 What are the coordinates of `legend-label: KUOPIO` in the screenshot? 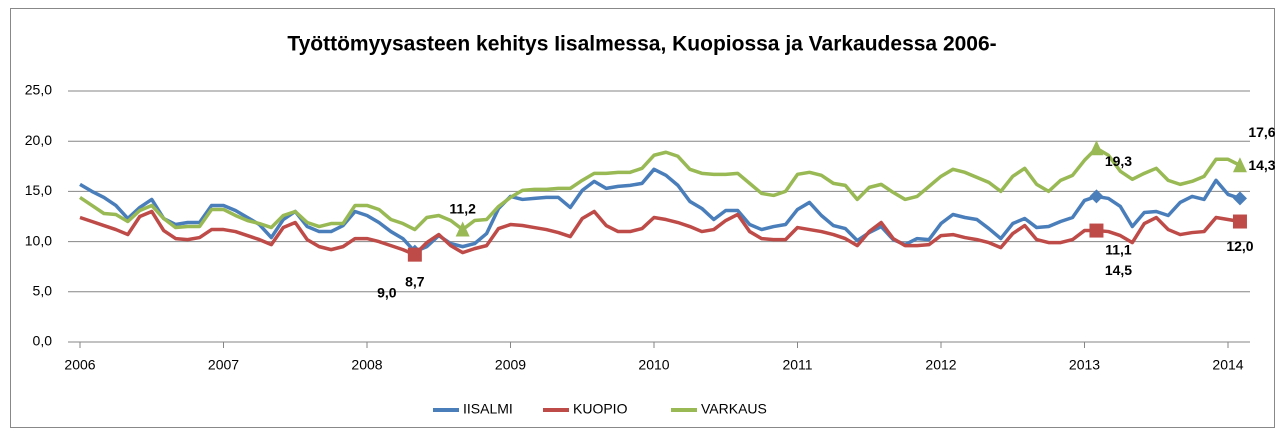 It's located at (600, 409).